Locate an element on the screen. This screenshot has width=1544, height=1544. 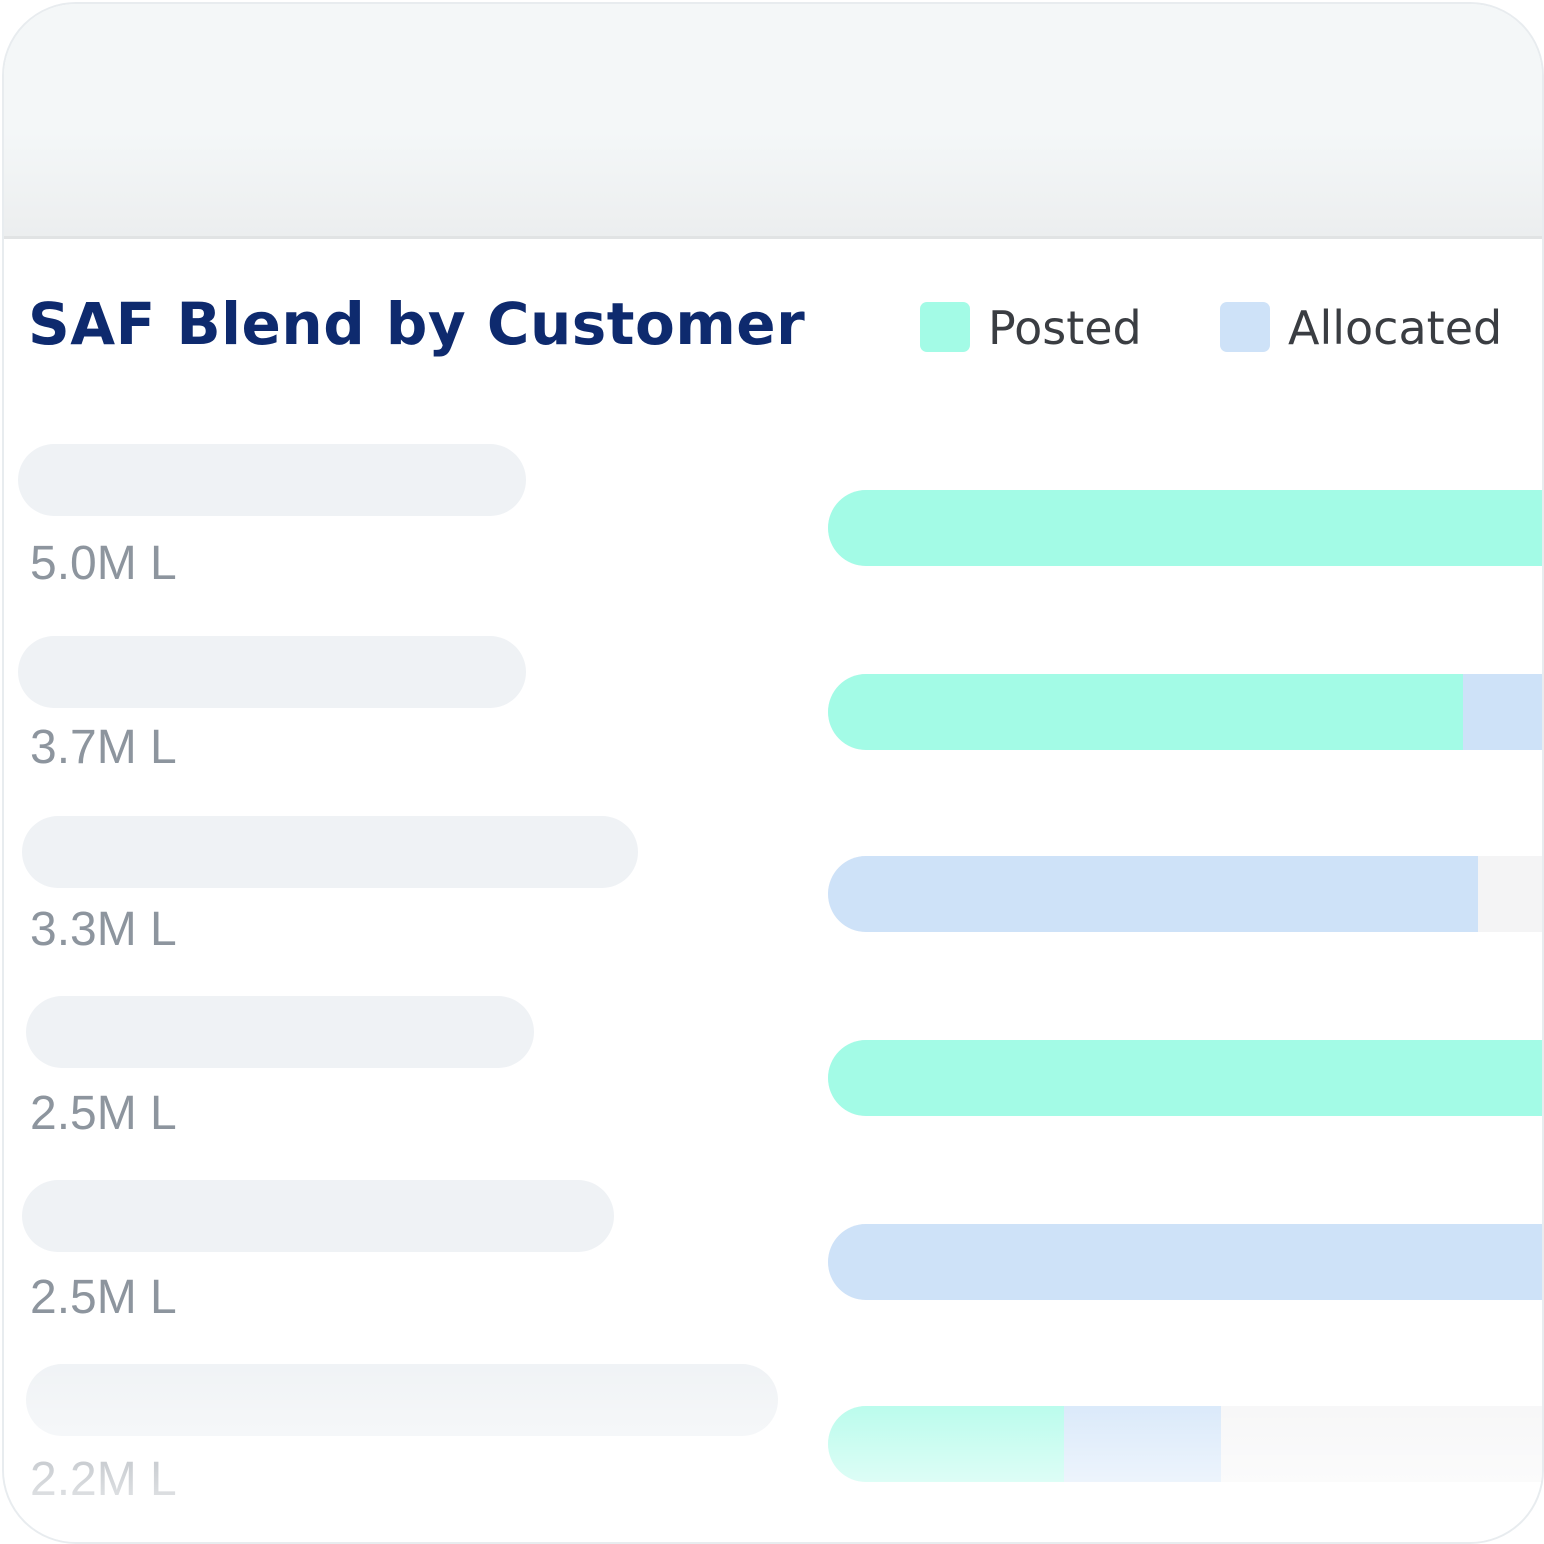
row-total-label: 3.3M L is located at coordinates (103, 929).